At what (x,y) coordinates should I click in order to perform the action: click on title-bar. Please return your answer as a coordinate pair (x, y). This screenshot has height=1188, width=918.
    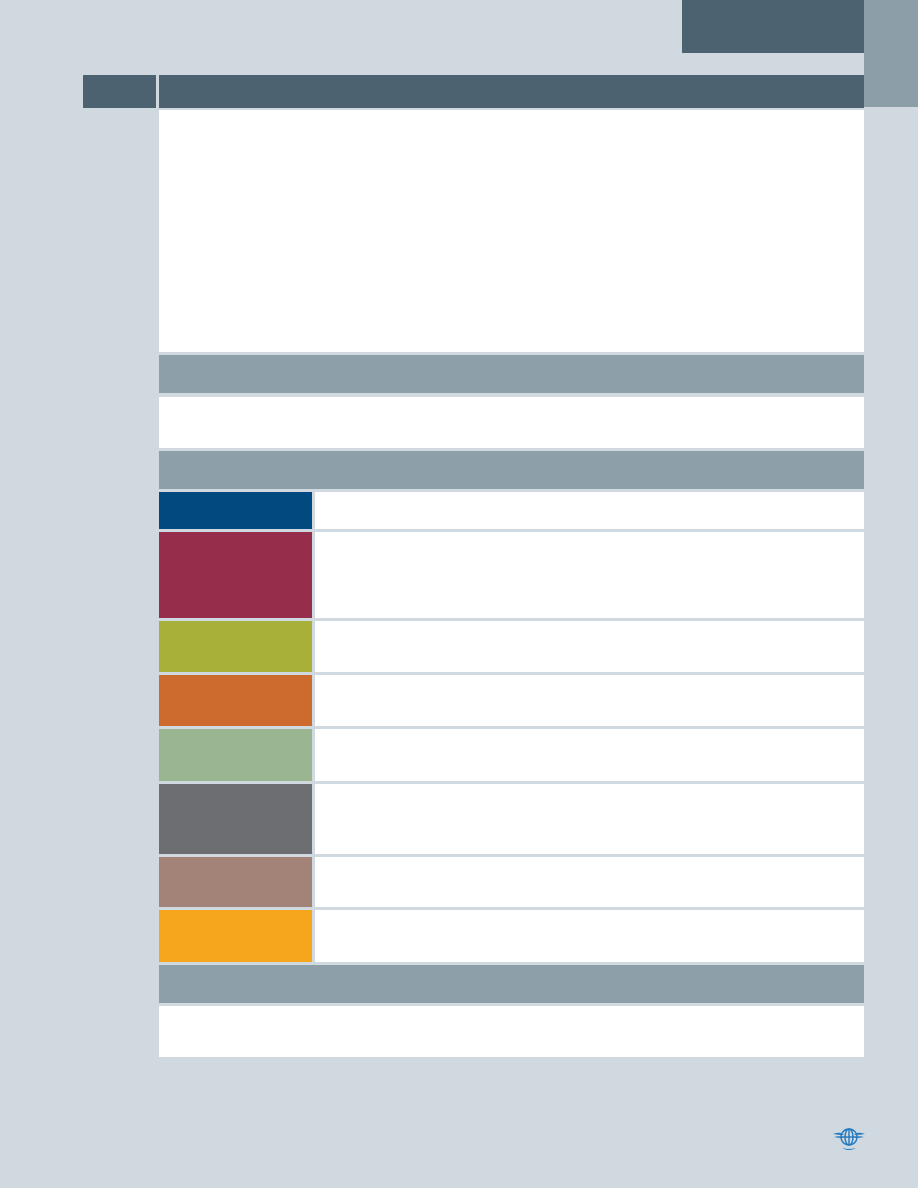
    Looking at the image, I should click on (511, 91).